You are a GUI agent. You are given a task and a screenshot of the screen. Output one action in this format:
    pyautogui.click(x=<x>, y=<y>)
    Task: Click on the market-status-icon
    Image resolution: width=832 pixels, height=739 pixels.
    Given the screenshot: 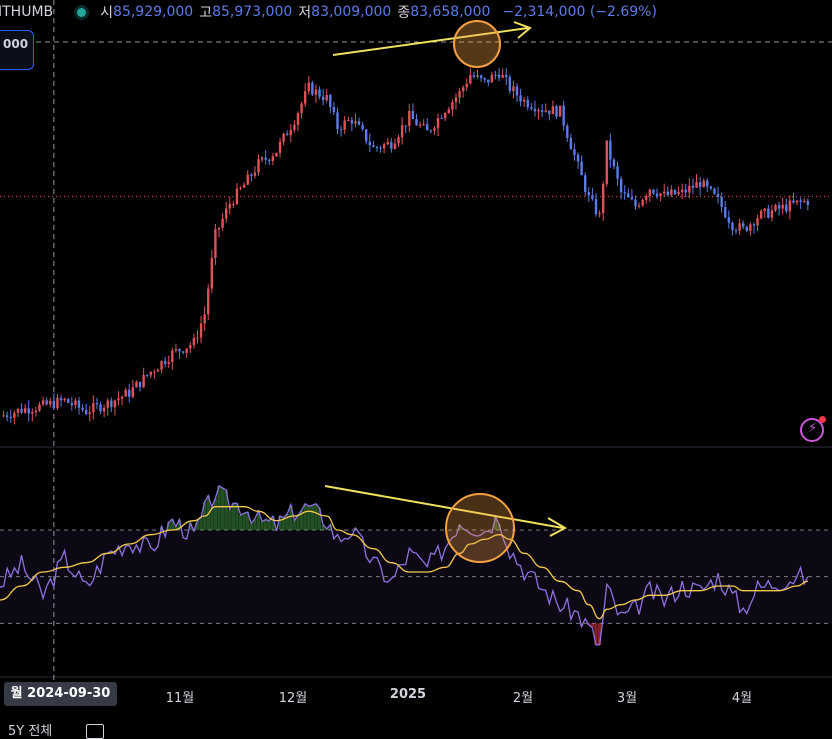 What is the action you would take?
    pyautogui.click(x=82, y=12)
    